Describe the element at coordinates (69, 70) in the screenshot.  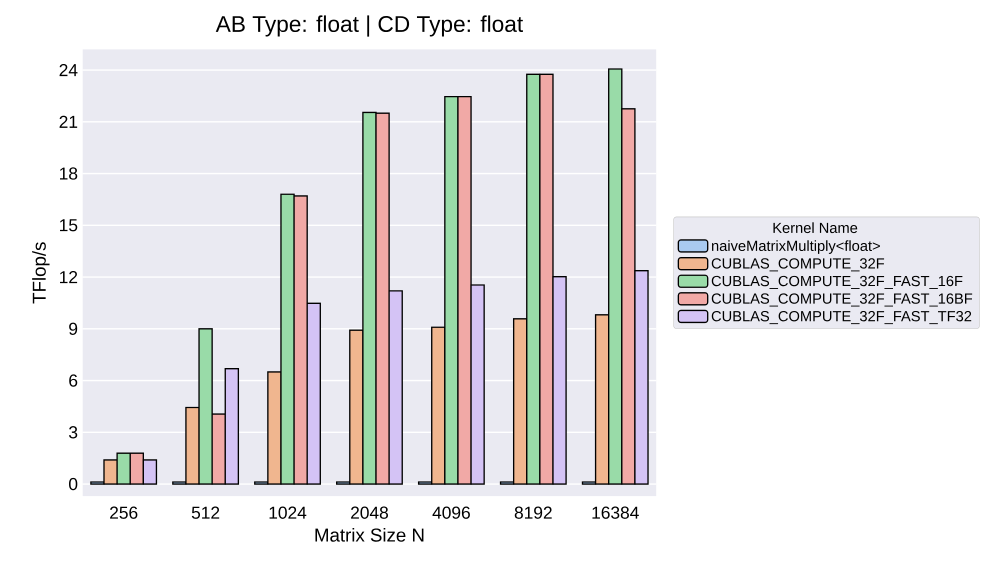
I see `y-tick-label: 24` at that location.